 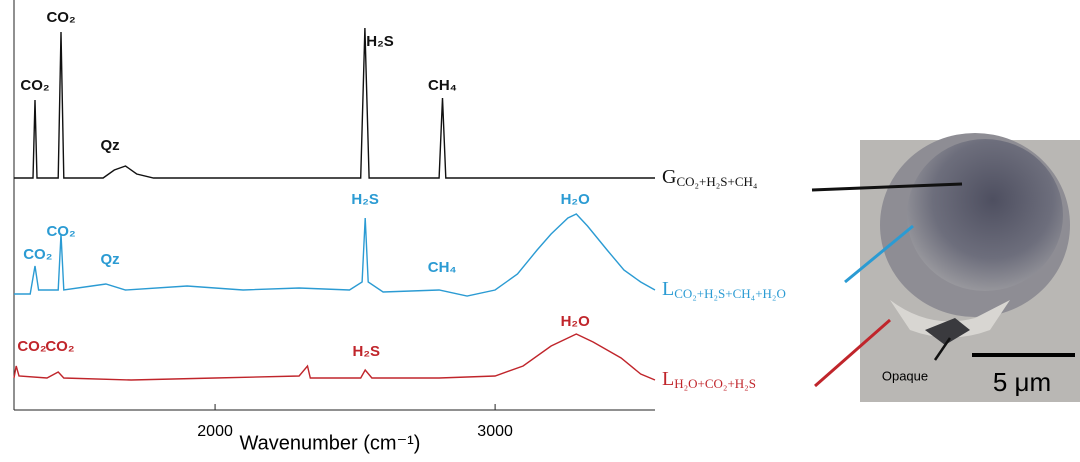 I want to click on legend-entry: LH₂O+CO₂+H₂S, so click(x=709, y=379).